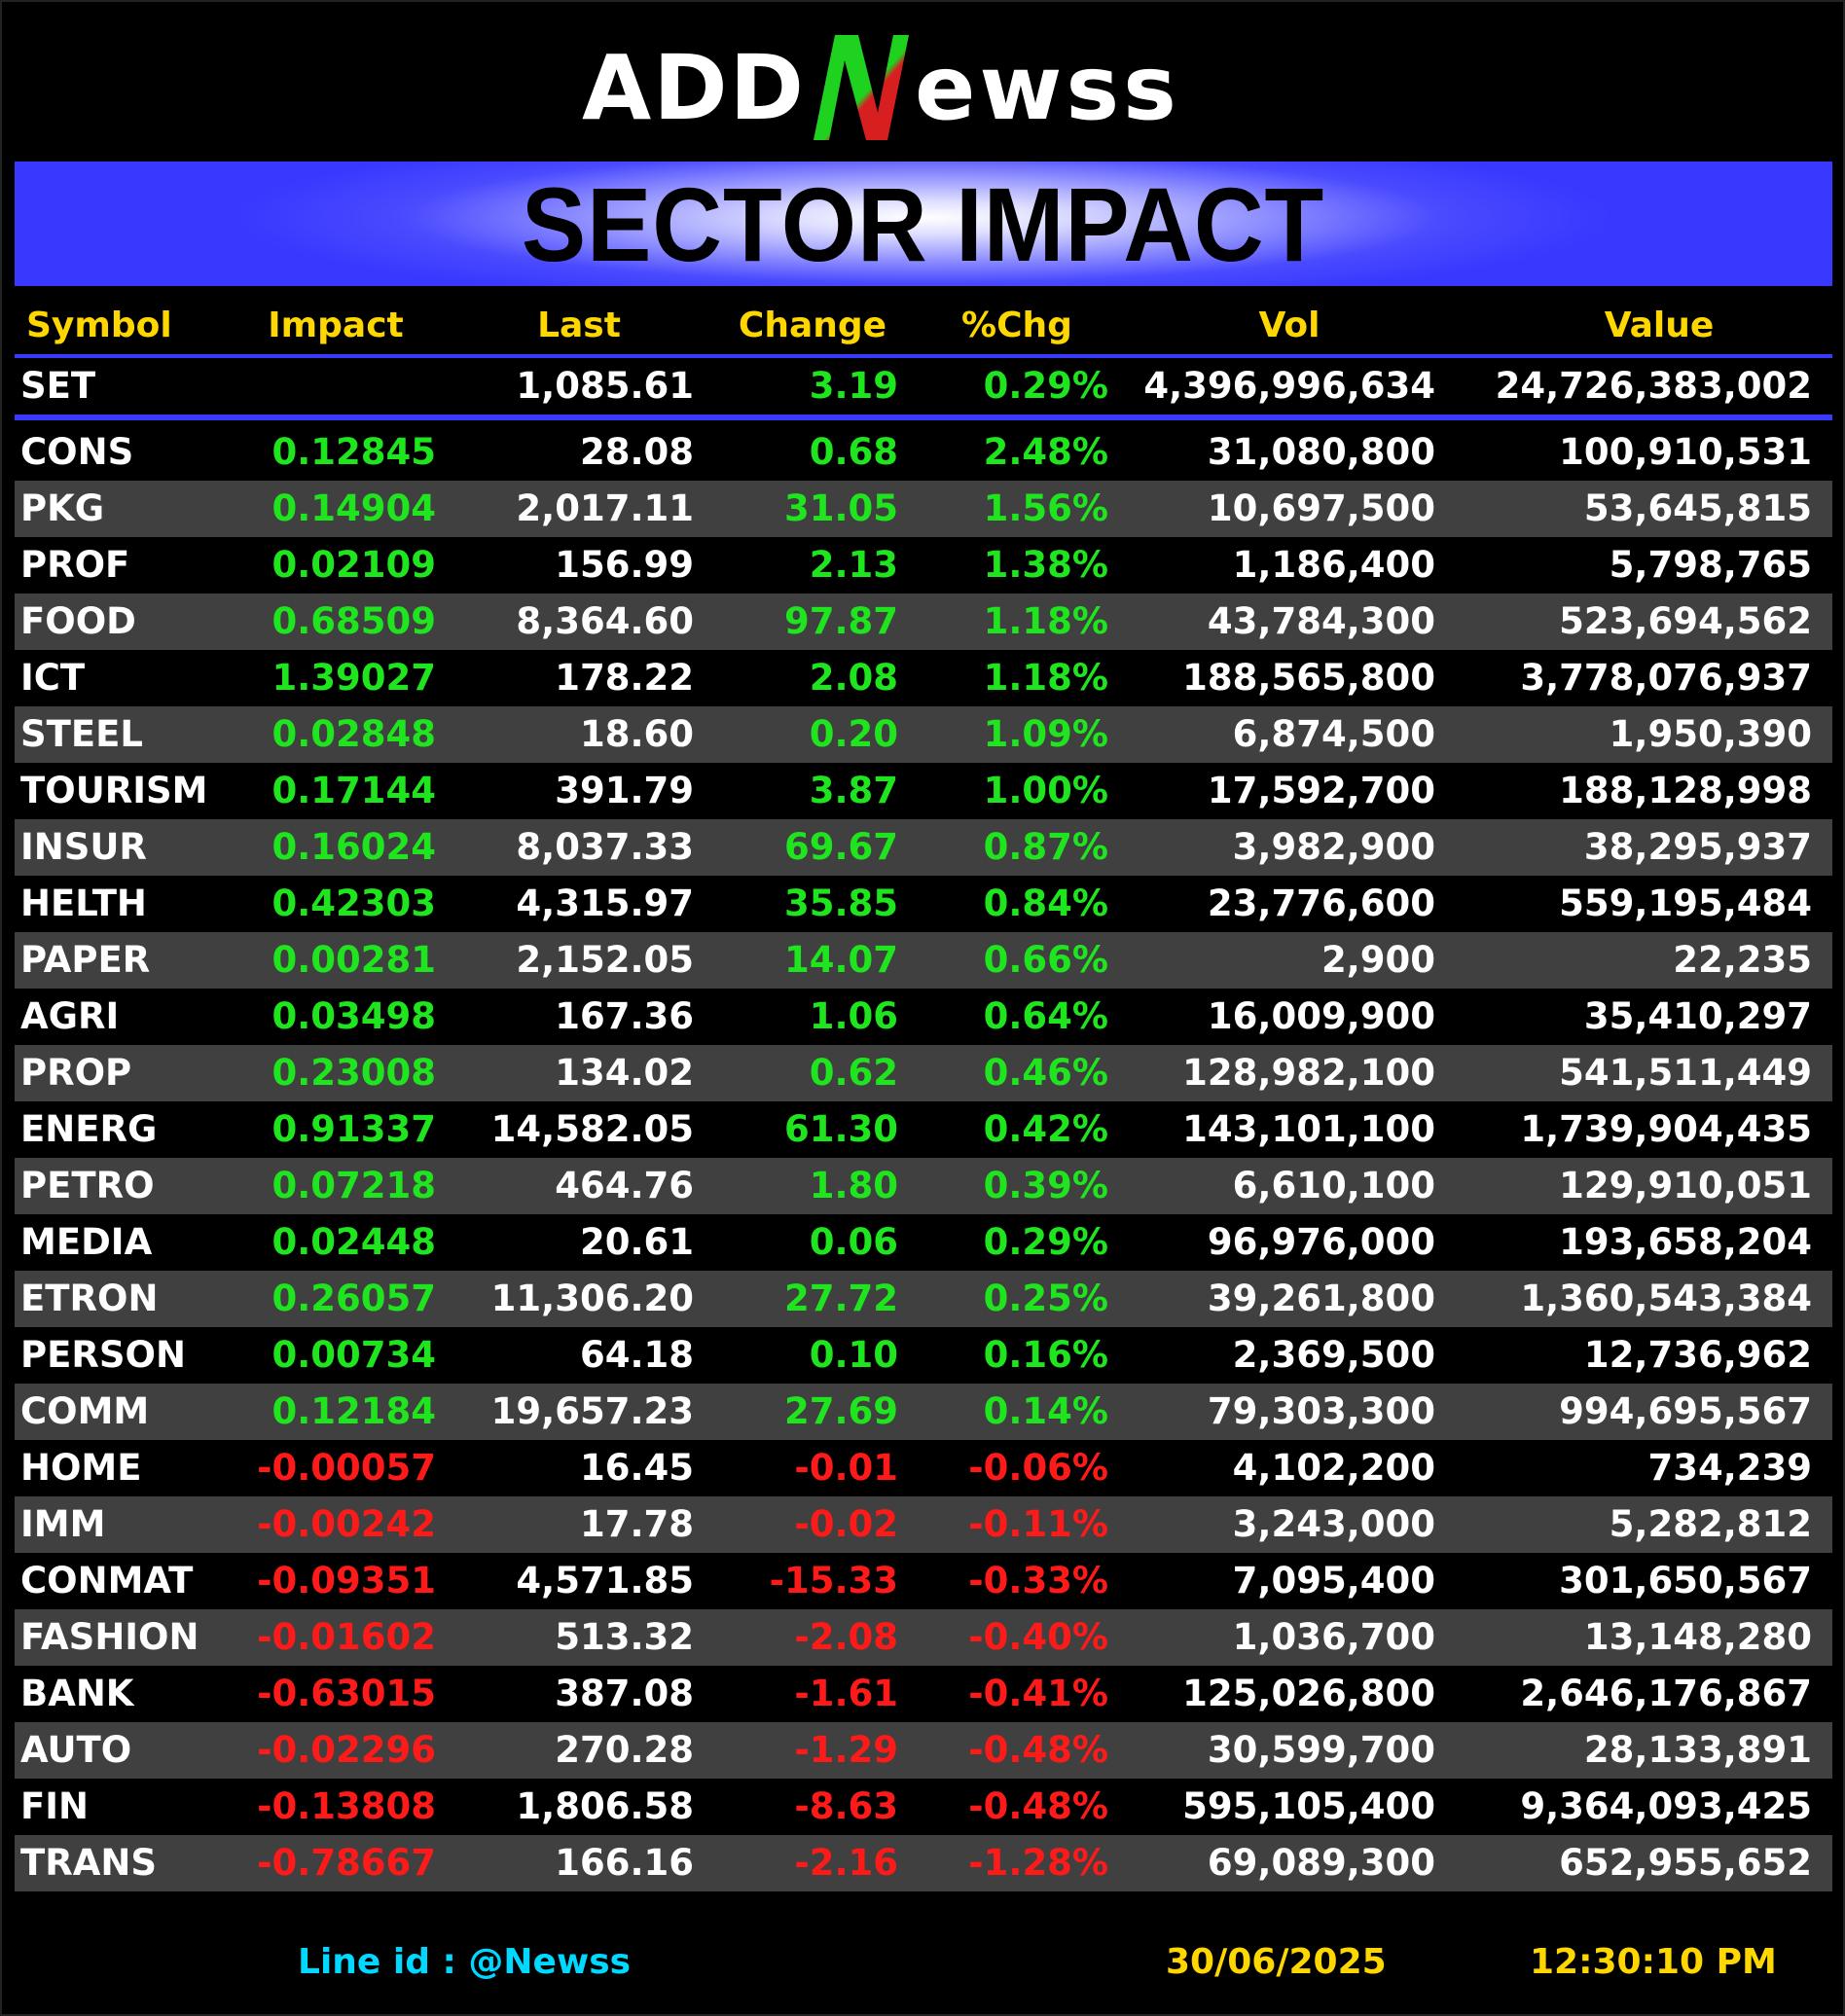  I want to click on cell-pct-change: 0.29%, so click(1045, 1242).